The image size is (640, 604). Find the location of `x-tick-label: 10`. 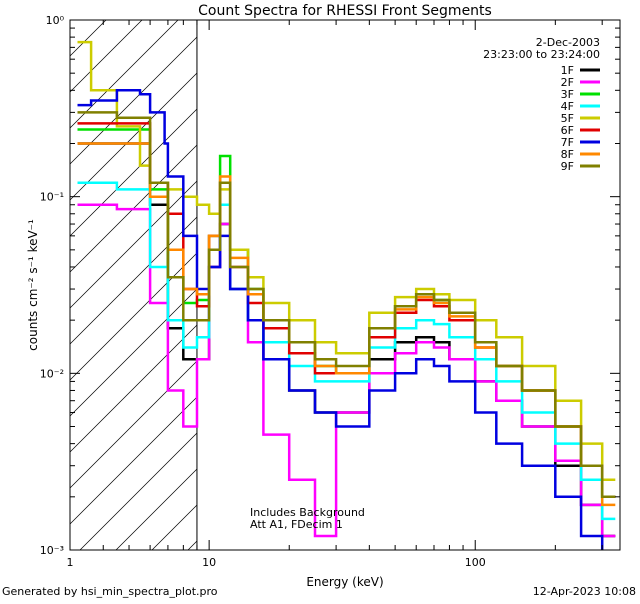

x-tick-label: 10 is located at coordinates (209, 562).